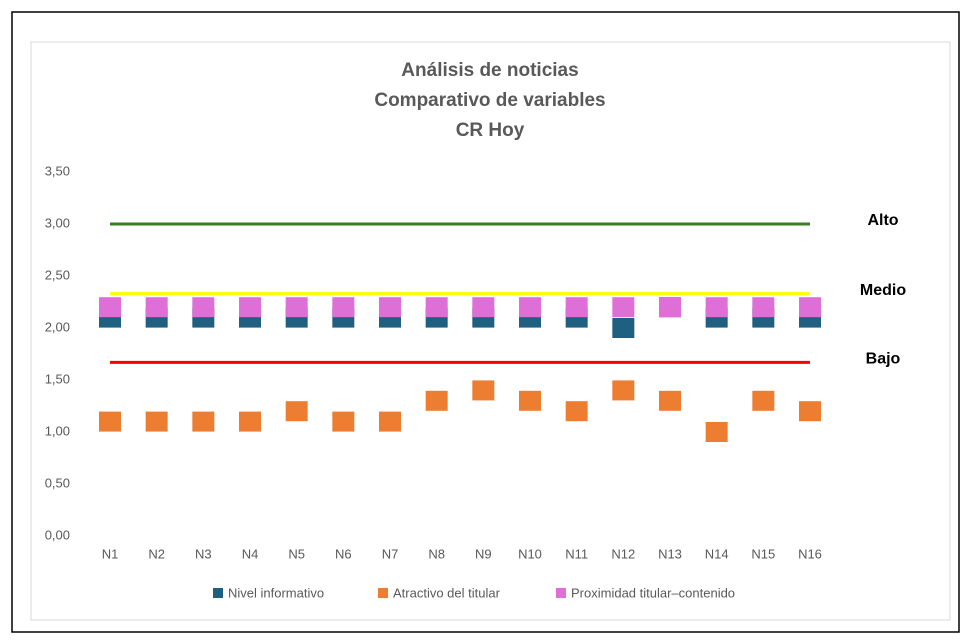 This screenshot has width=971, height=642. Describe the element at coordinates (653, 592) in the screenshot. I see `legend-label: Proximidad titular–contenido` at that location.